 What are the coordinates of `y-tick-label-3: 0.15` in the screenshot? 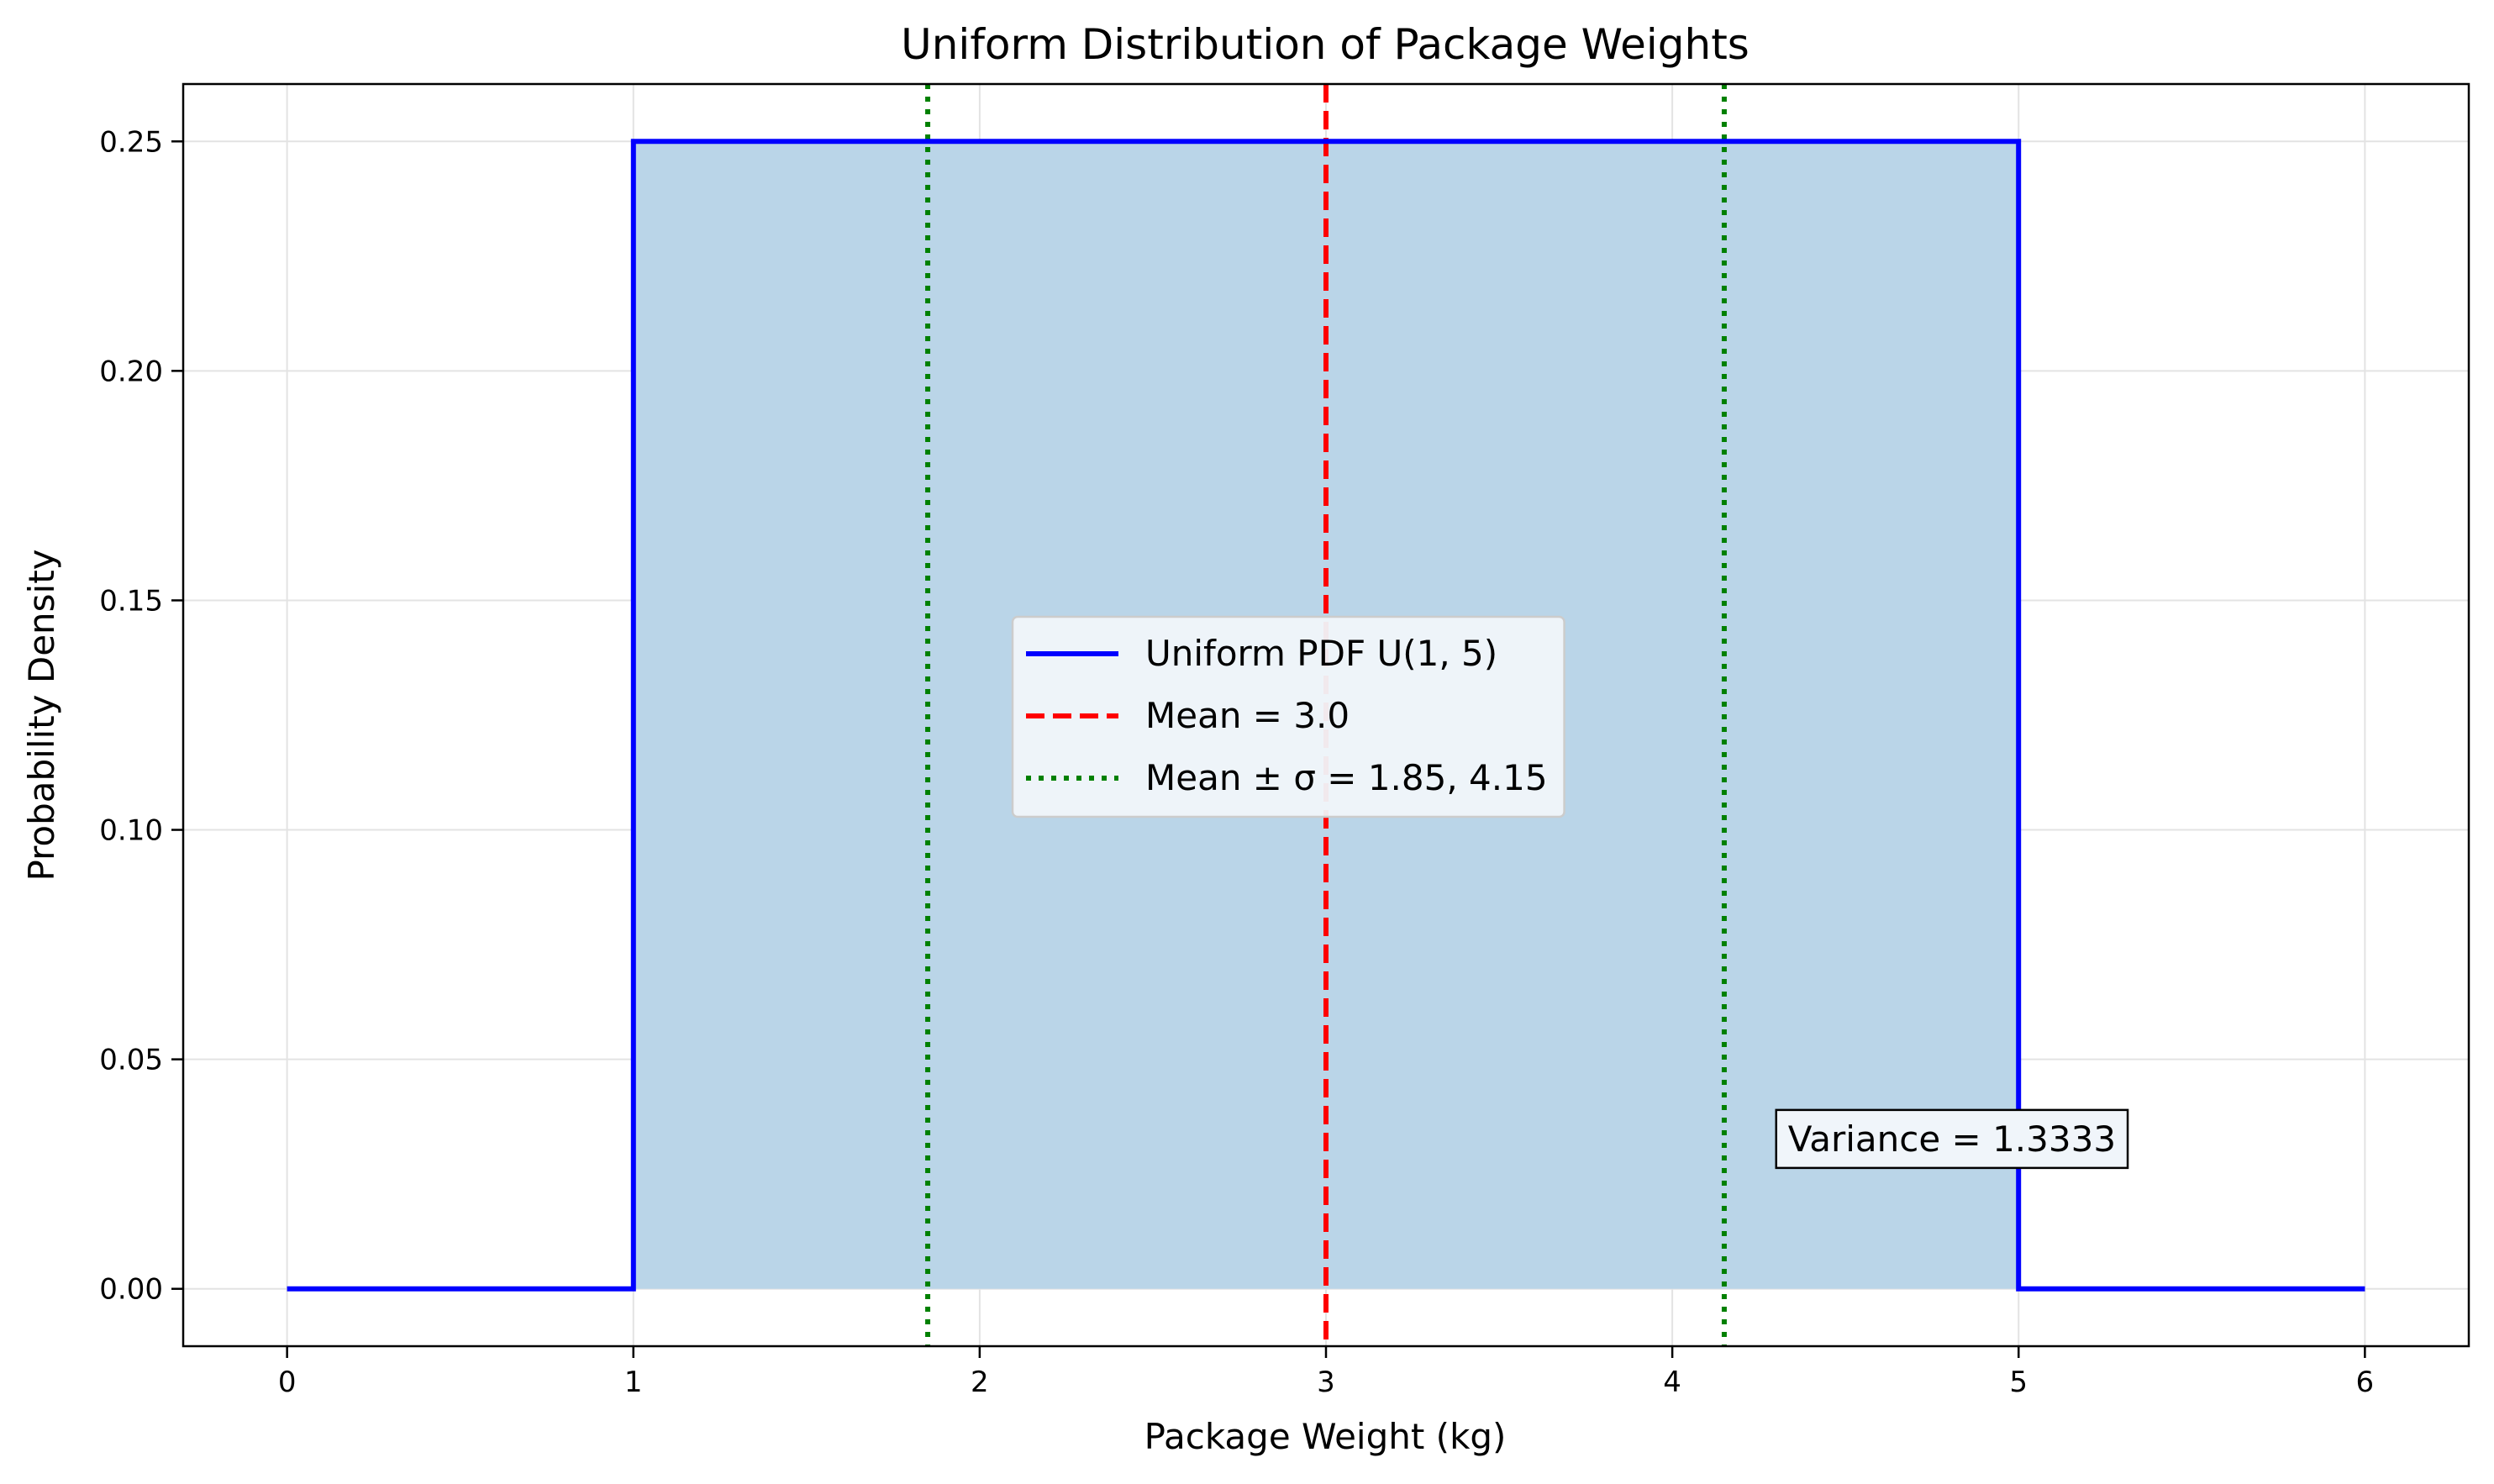 It's located at (131, 601).